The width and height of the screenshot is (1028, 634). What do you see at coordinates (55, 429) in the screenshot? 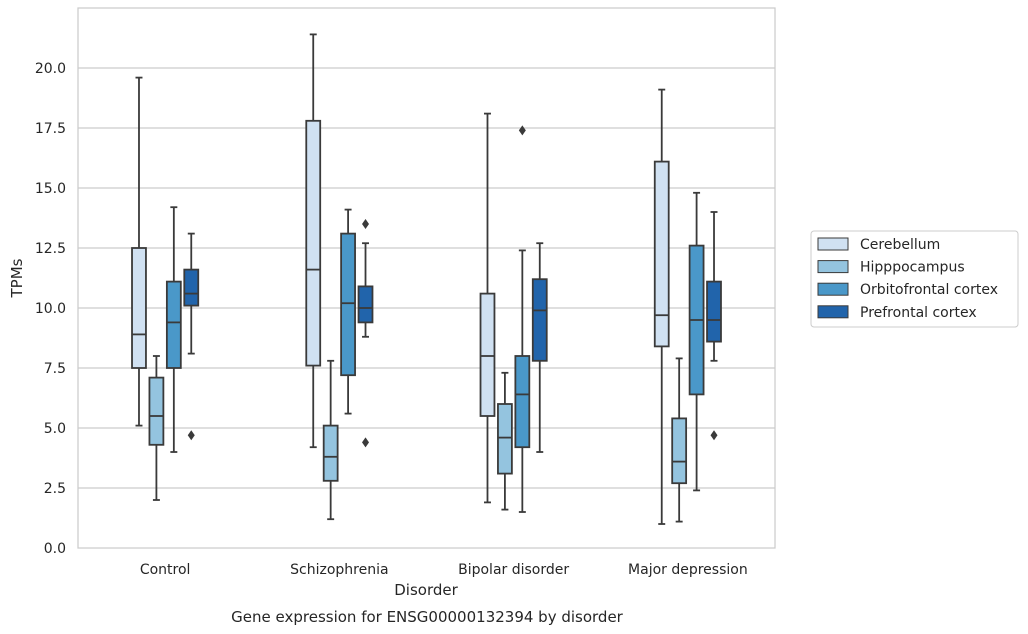
I see `y-tick-label: 5.0` at bounding box center [55, 429].